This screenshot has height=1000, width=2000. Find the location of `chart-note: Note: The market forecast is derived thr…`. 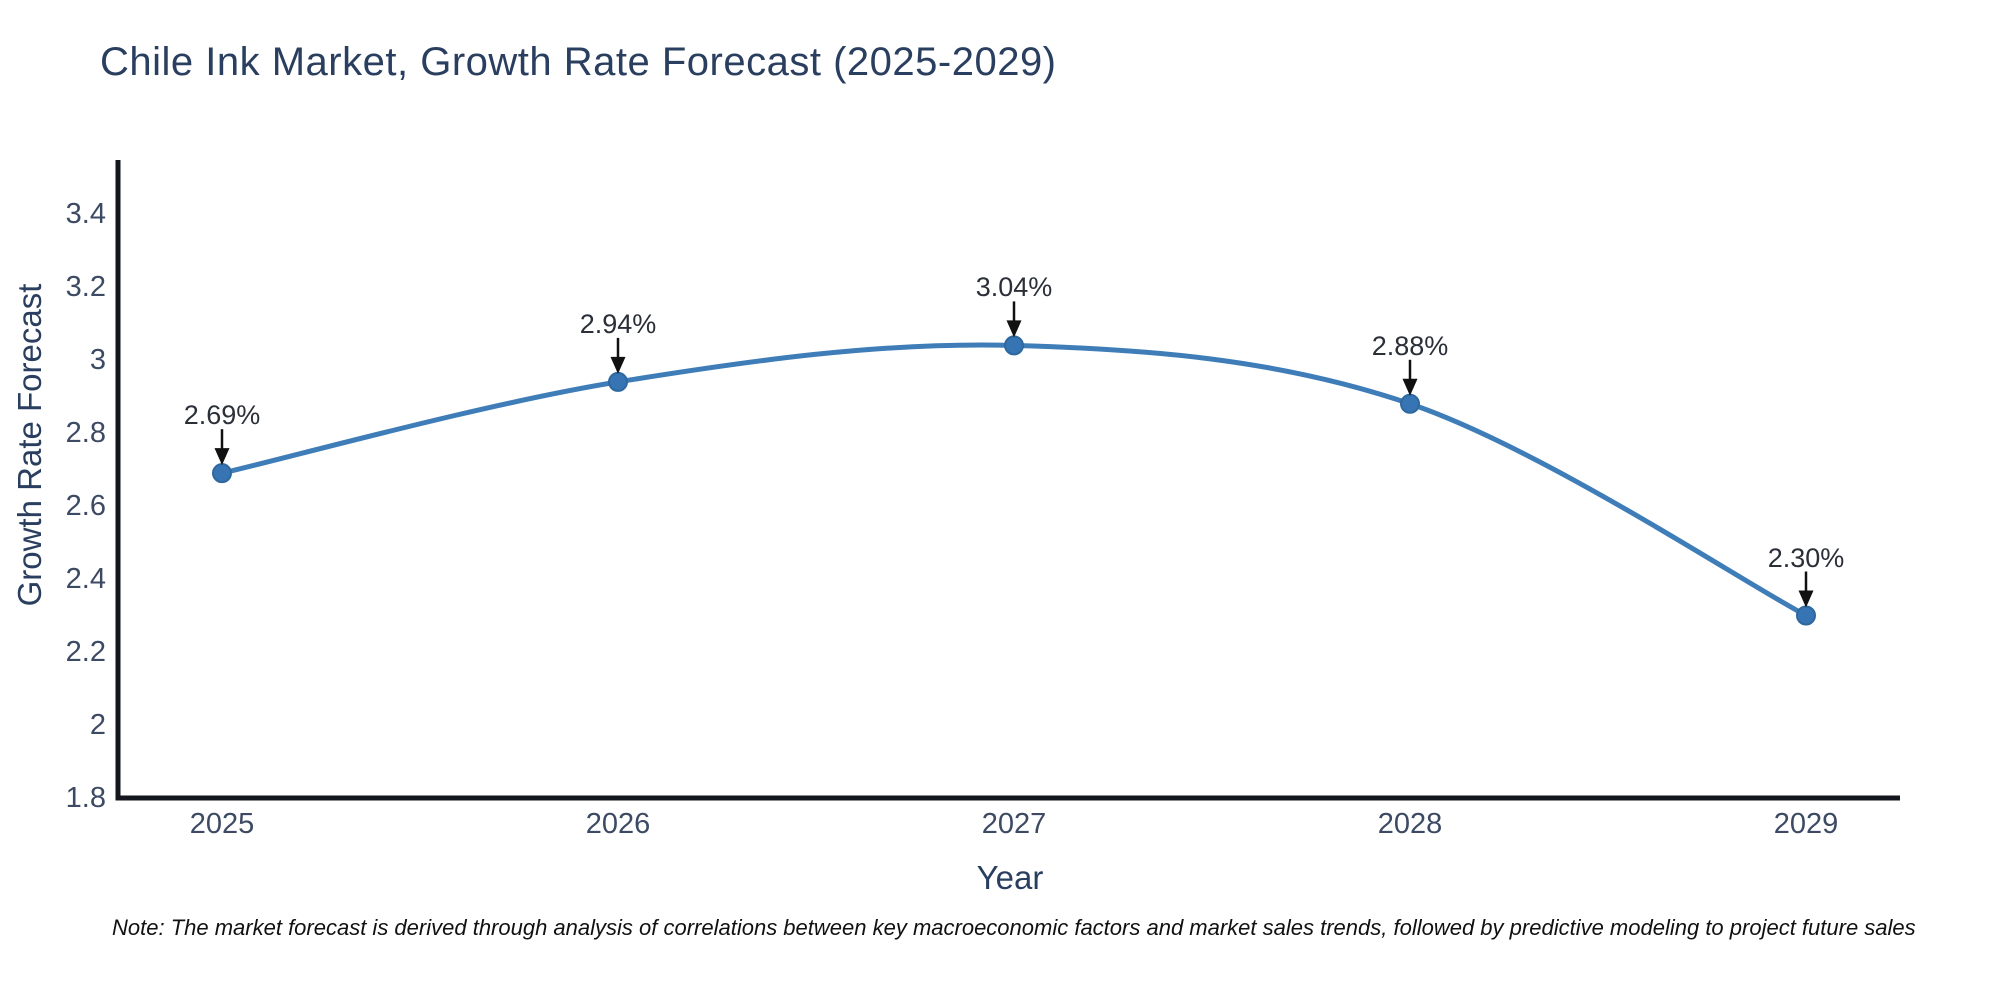

chart-note: Note: The market forecast is derived thr… is located at coordinates (1014, 927).